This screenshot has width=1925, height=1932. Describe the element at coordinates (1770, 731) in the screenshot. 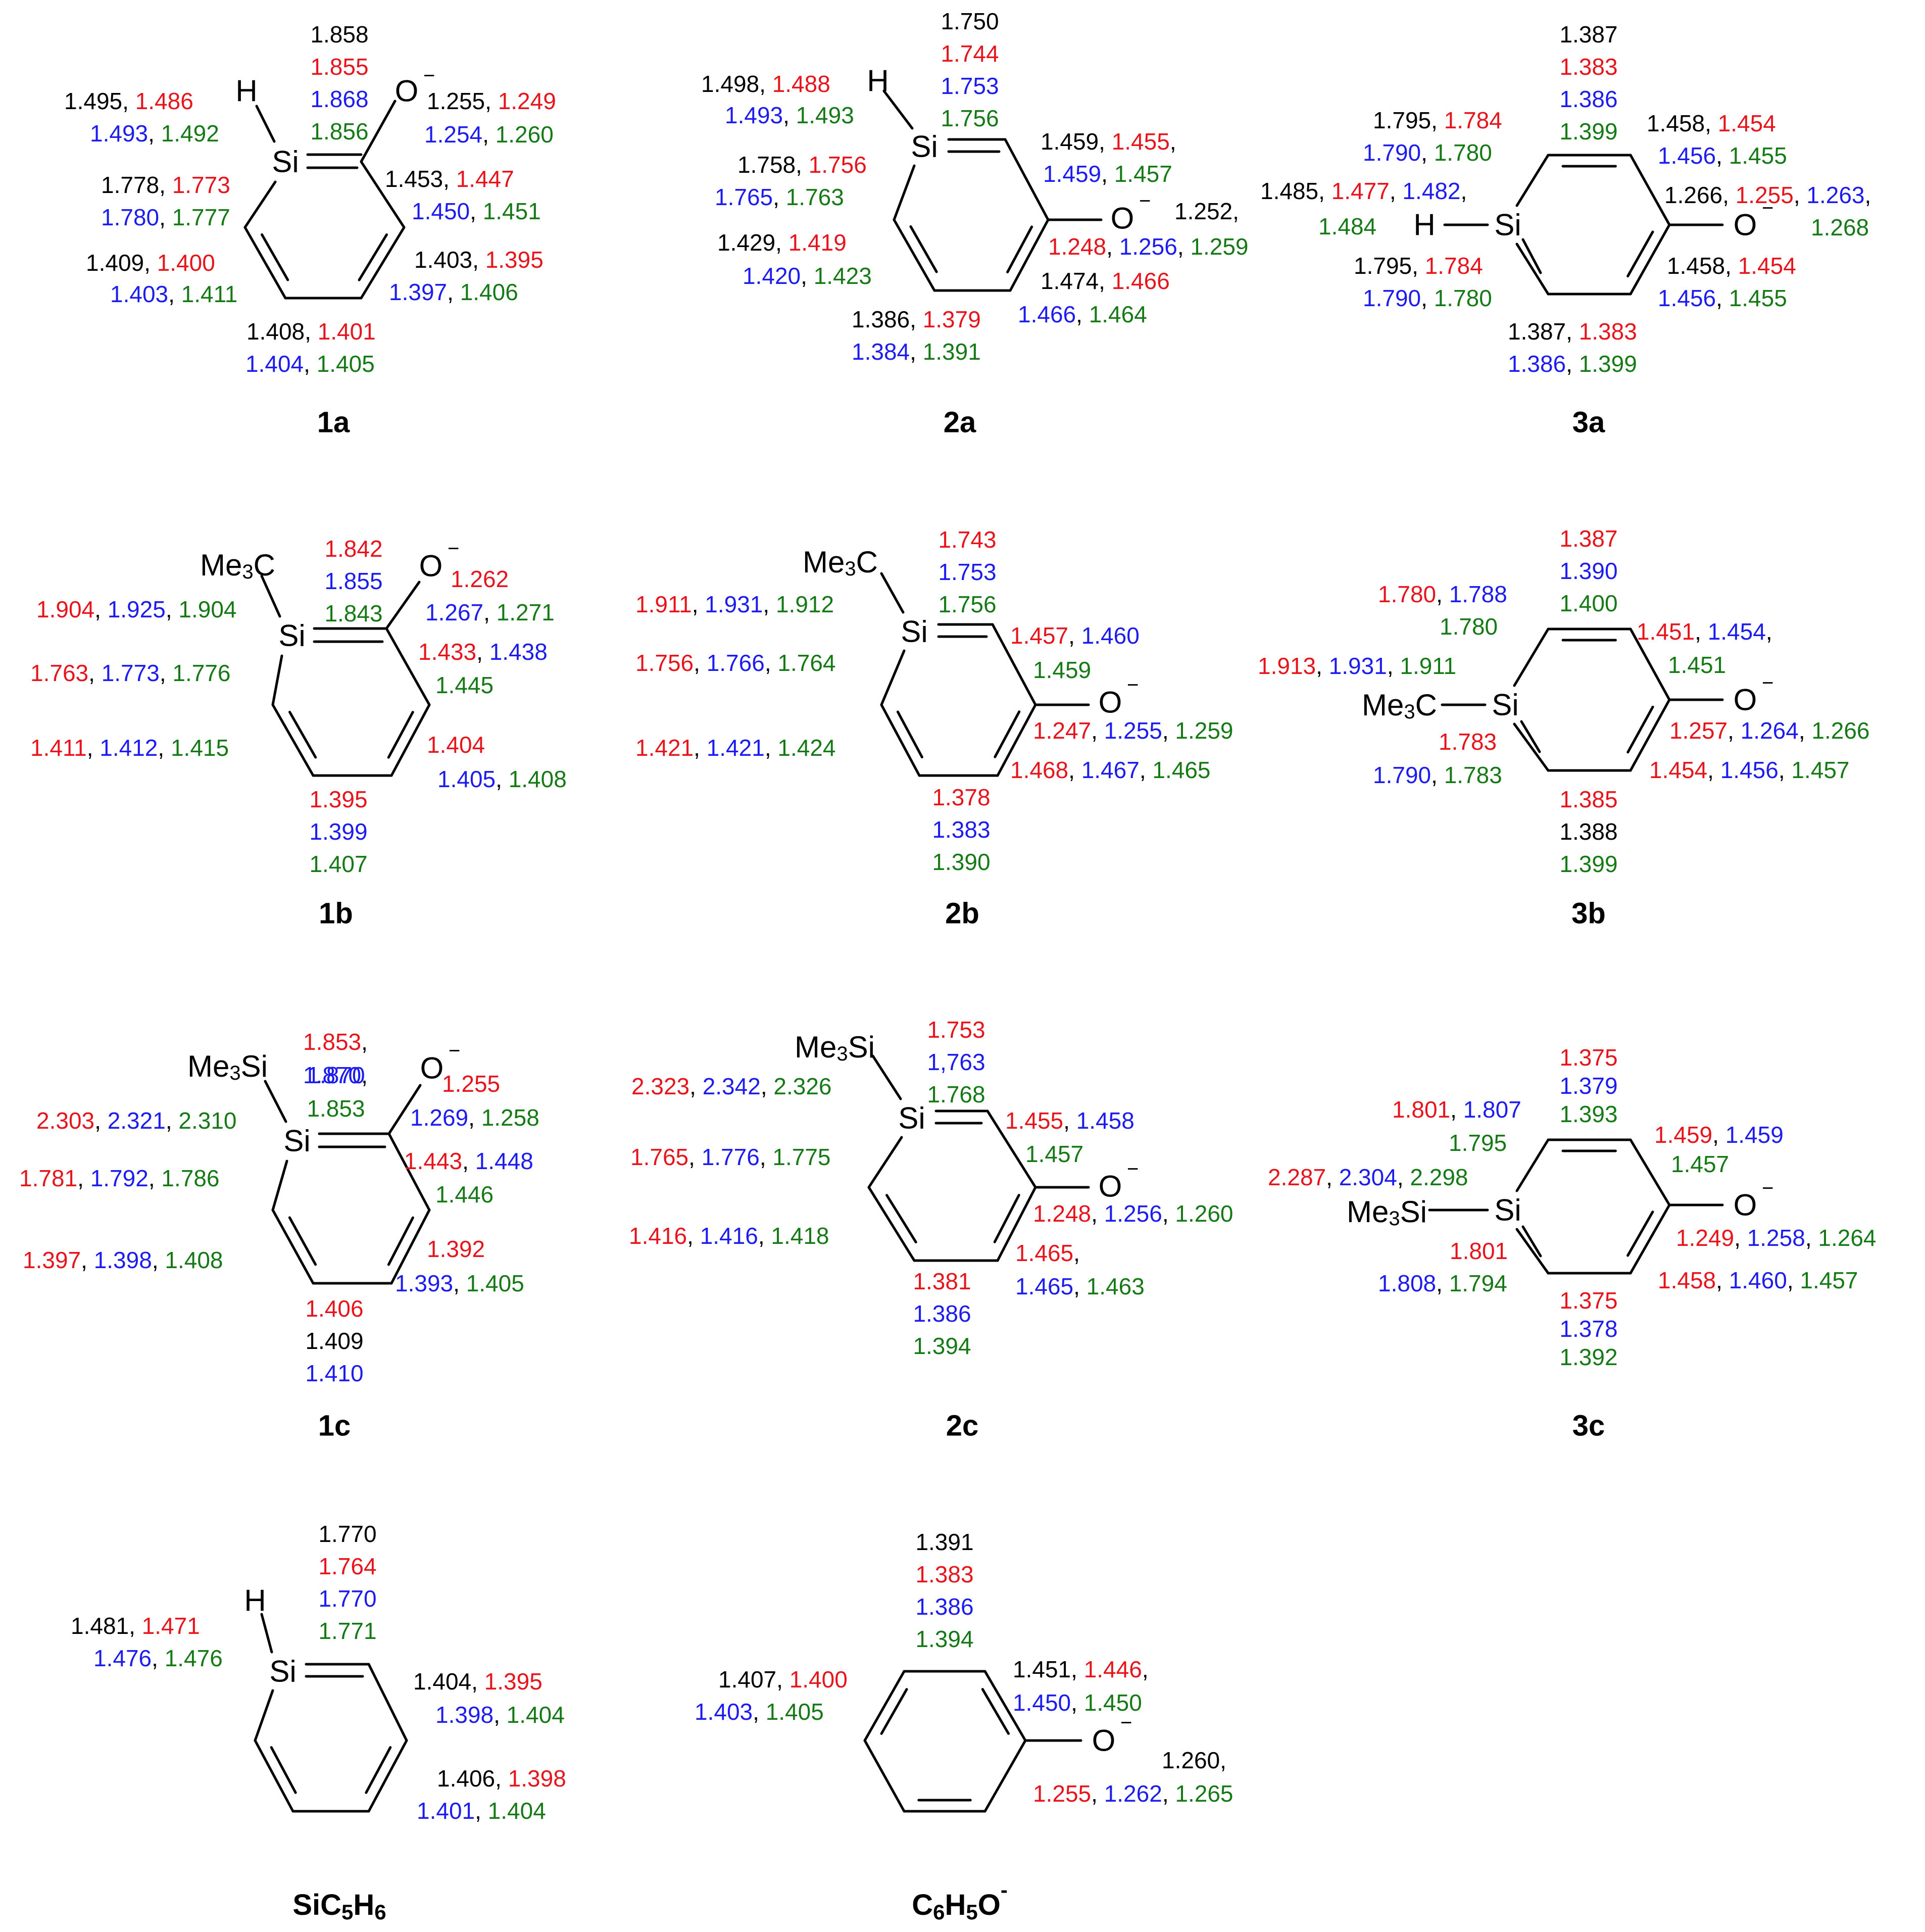

I see `bond-length-value: 1.264` at that location.